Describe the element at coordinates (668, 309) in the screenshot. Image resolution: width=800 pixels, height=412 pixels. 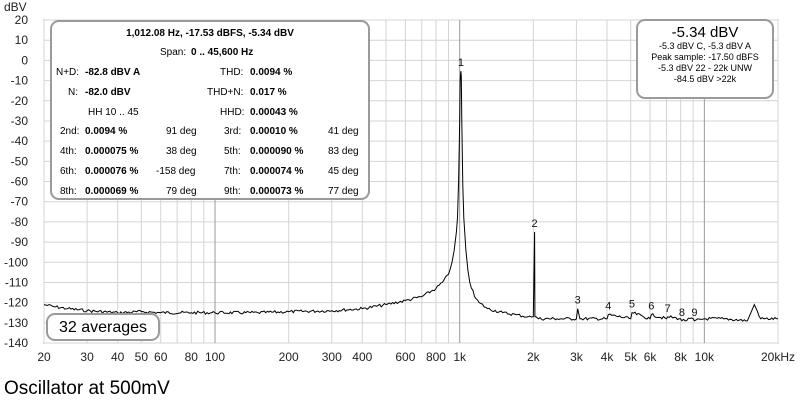
I see `harmonic-label: 7` at that location.